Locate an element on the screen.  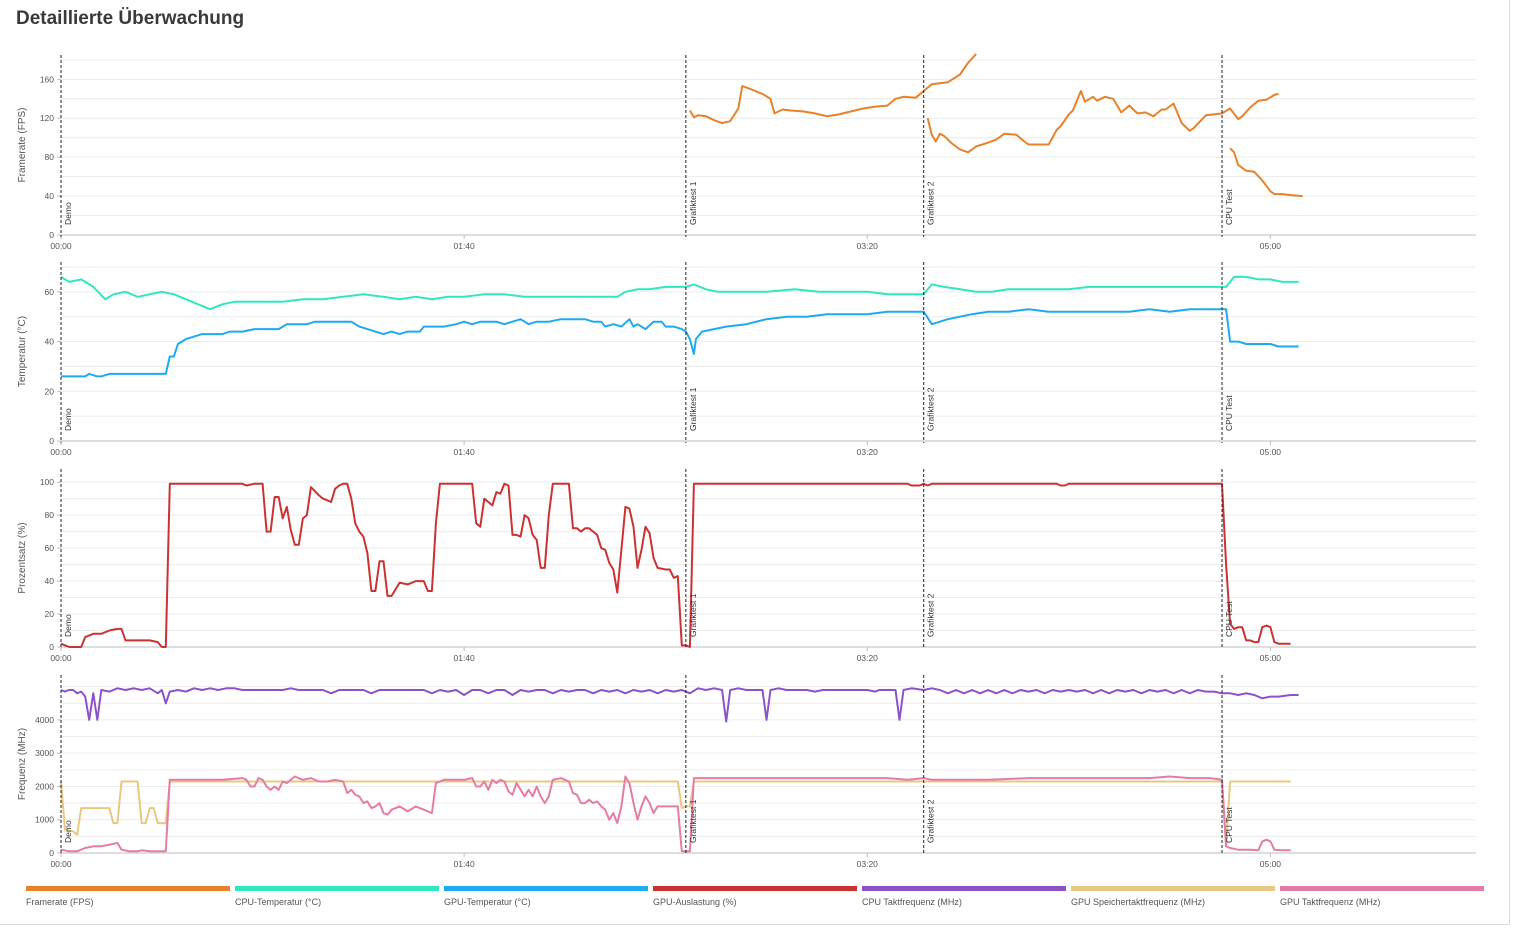
y-axis-title: Framerate (FPS) is located at coordinates (22, 144).